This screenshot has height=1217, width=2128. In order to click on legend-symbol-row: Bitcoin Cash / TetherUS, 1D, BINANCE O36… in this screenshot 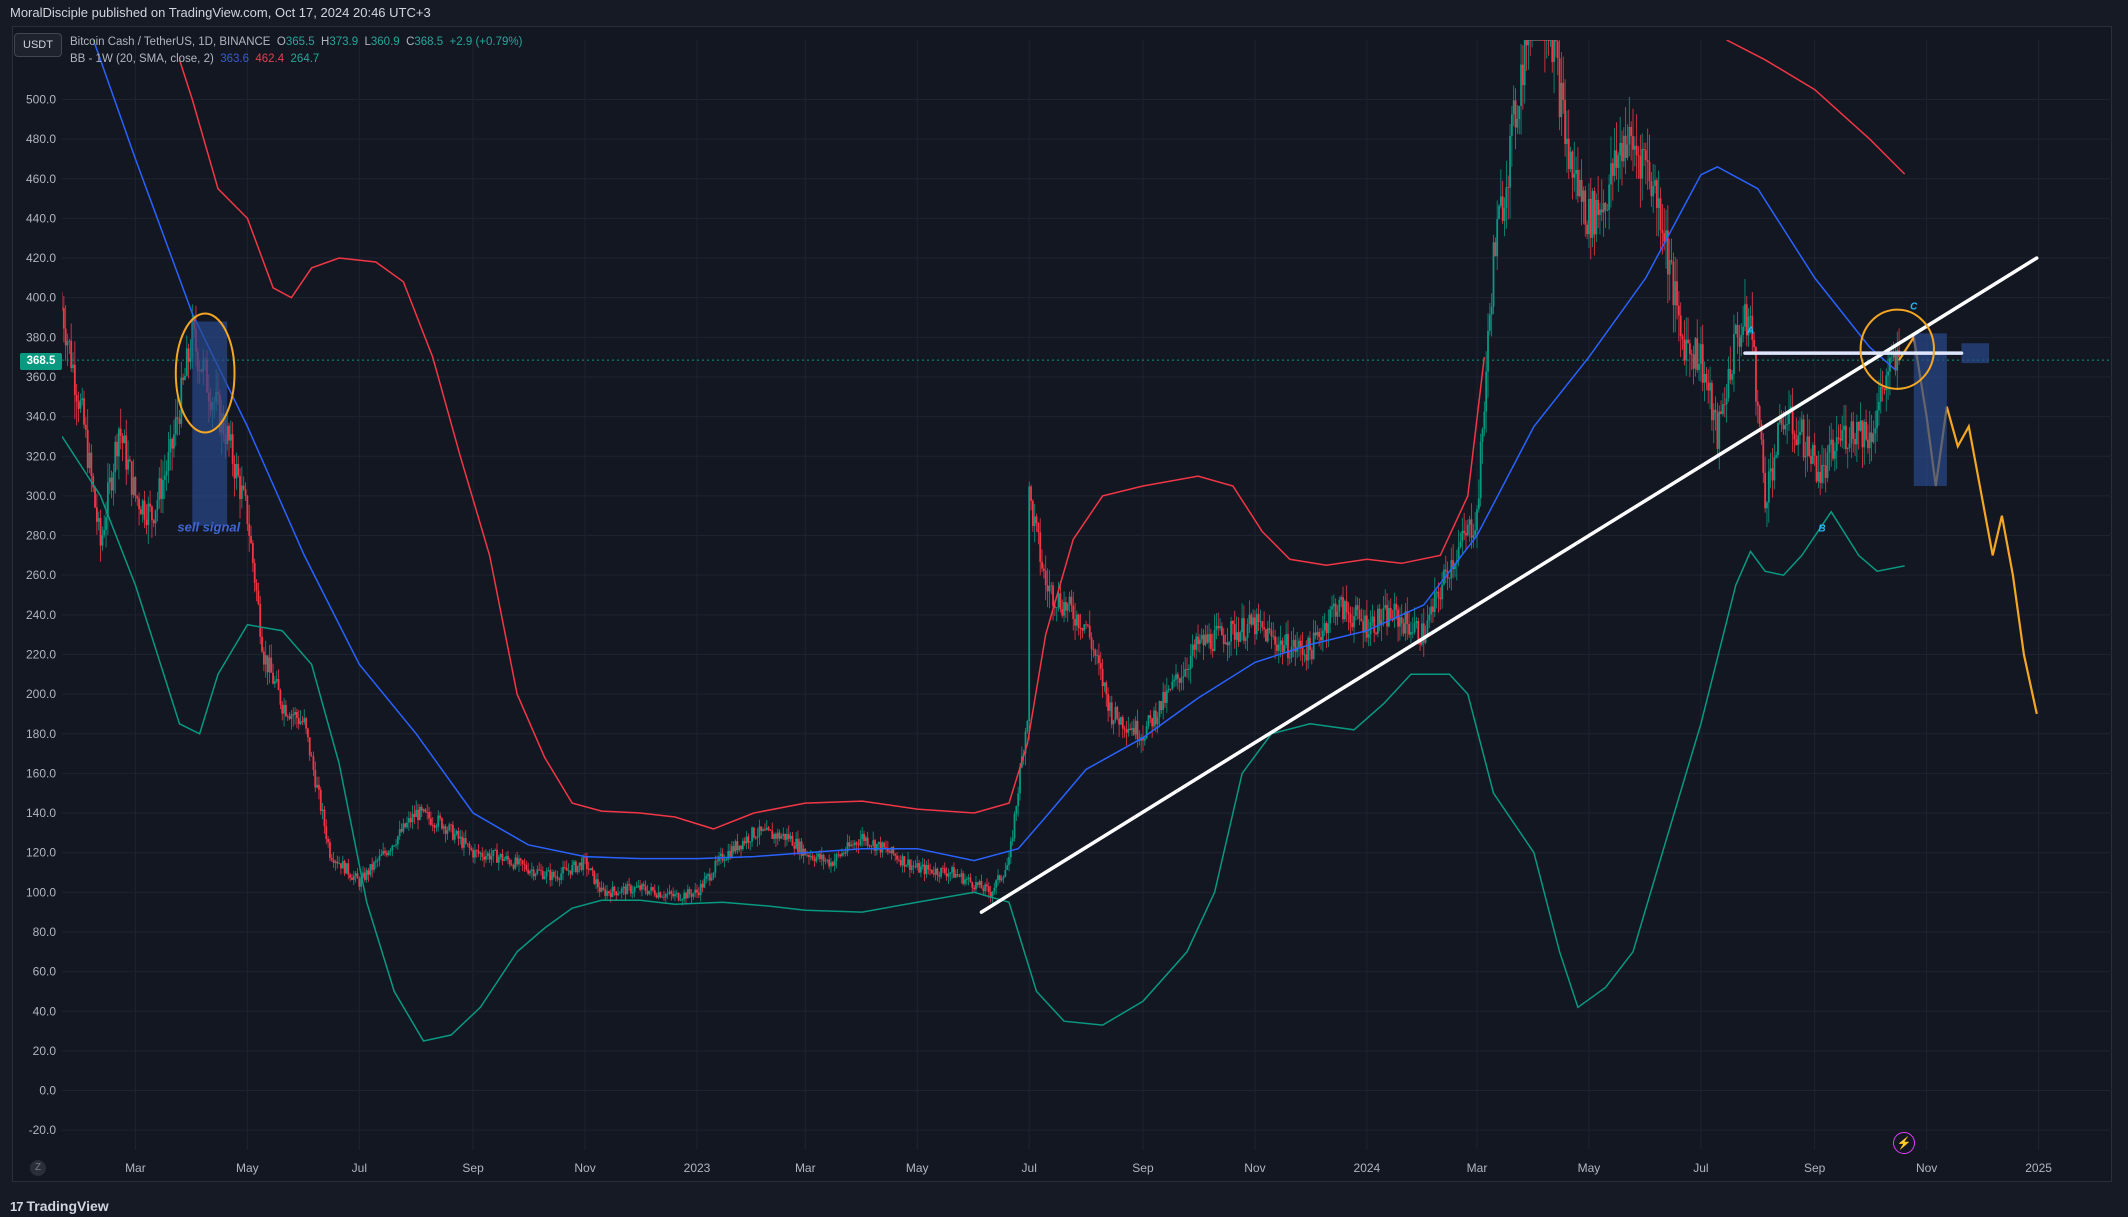, I will do `click(296, 42)`.